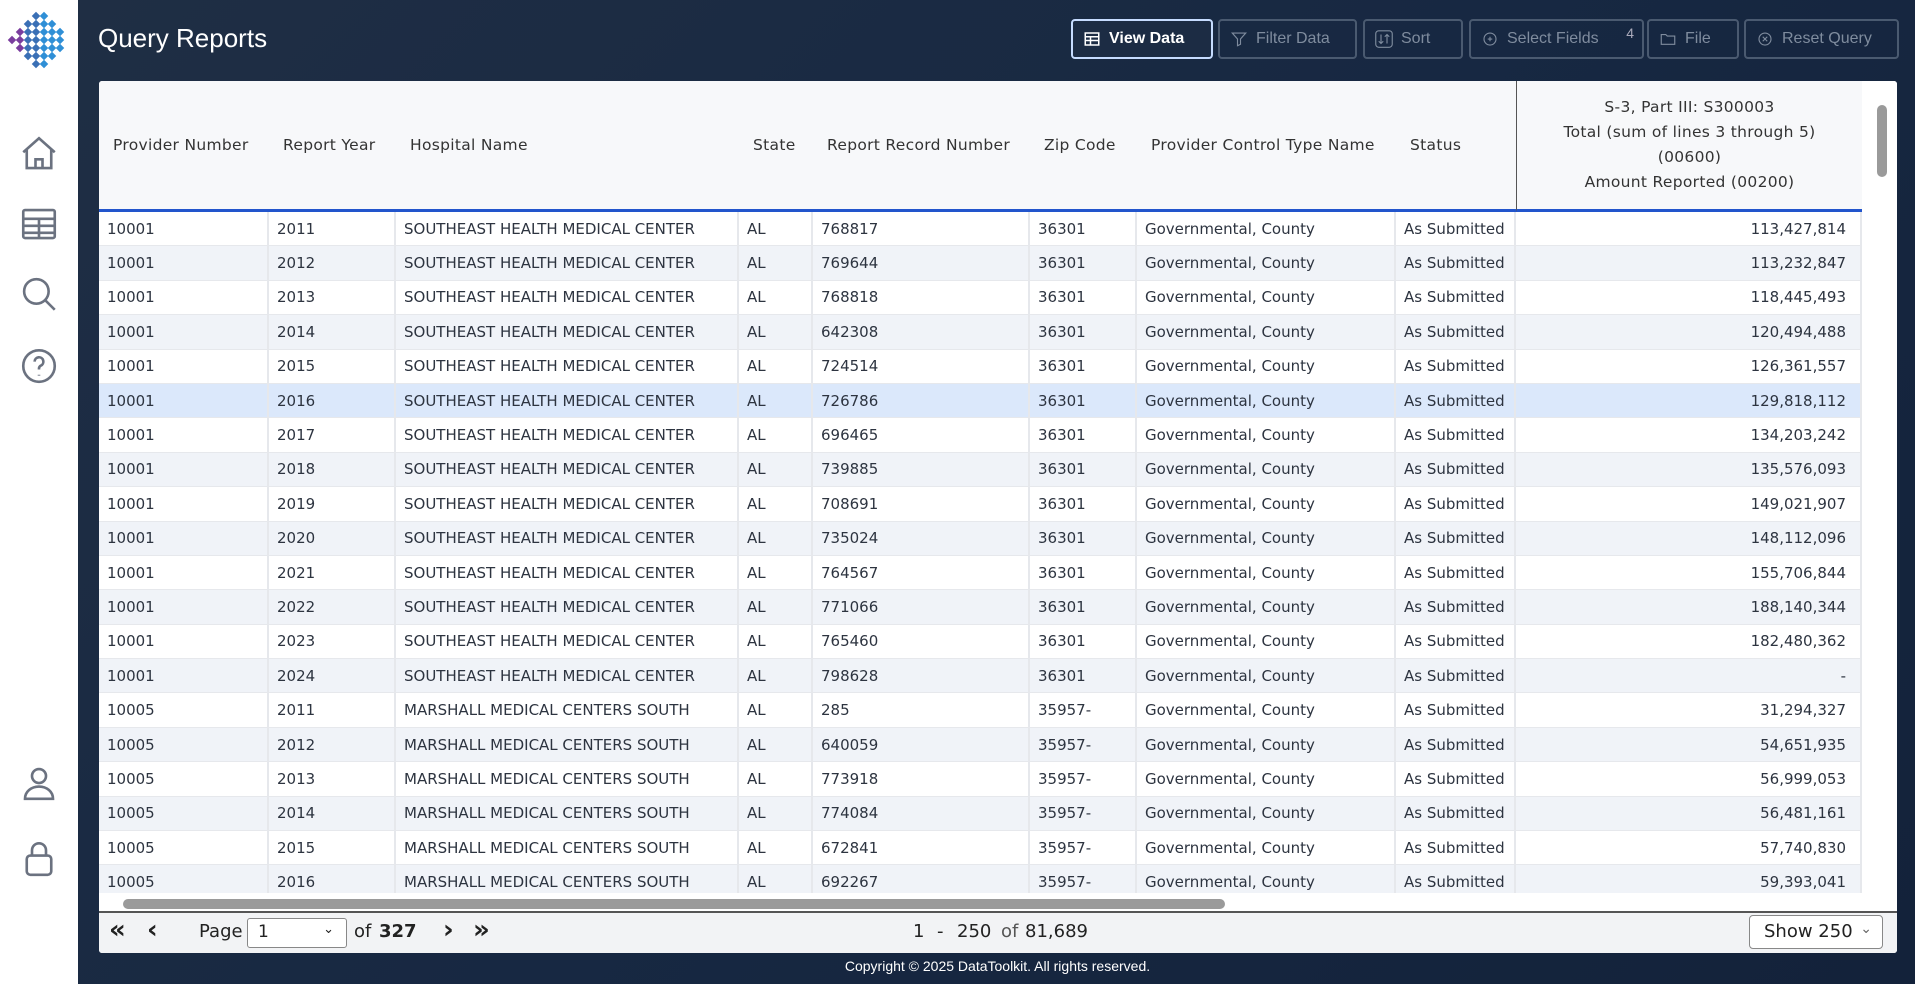  I want to click on sidebar, so click(39, 492).